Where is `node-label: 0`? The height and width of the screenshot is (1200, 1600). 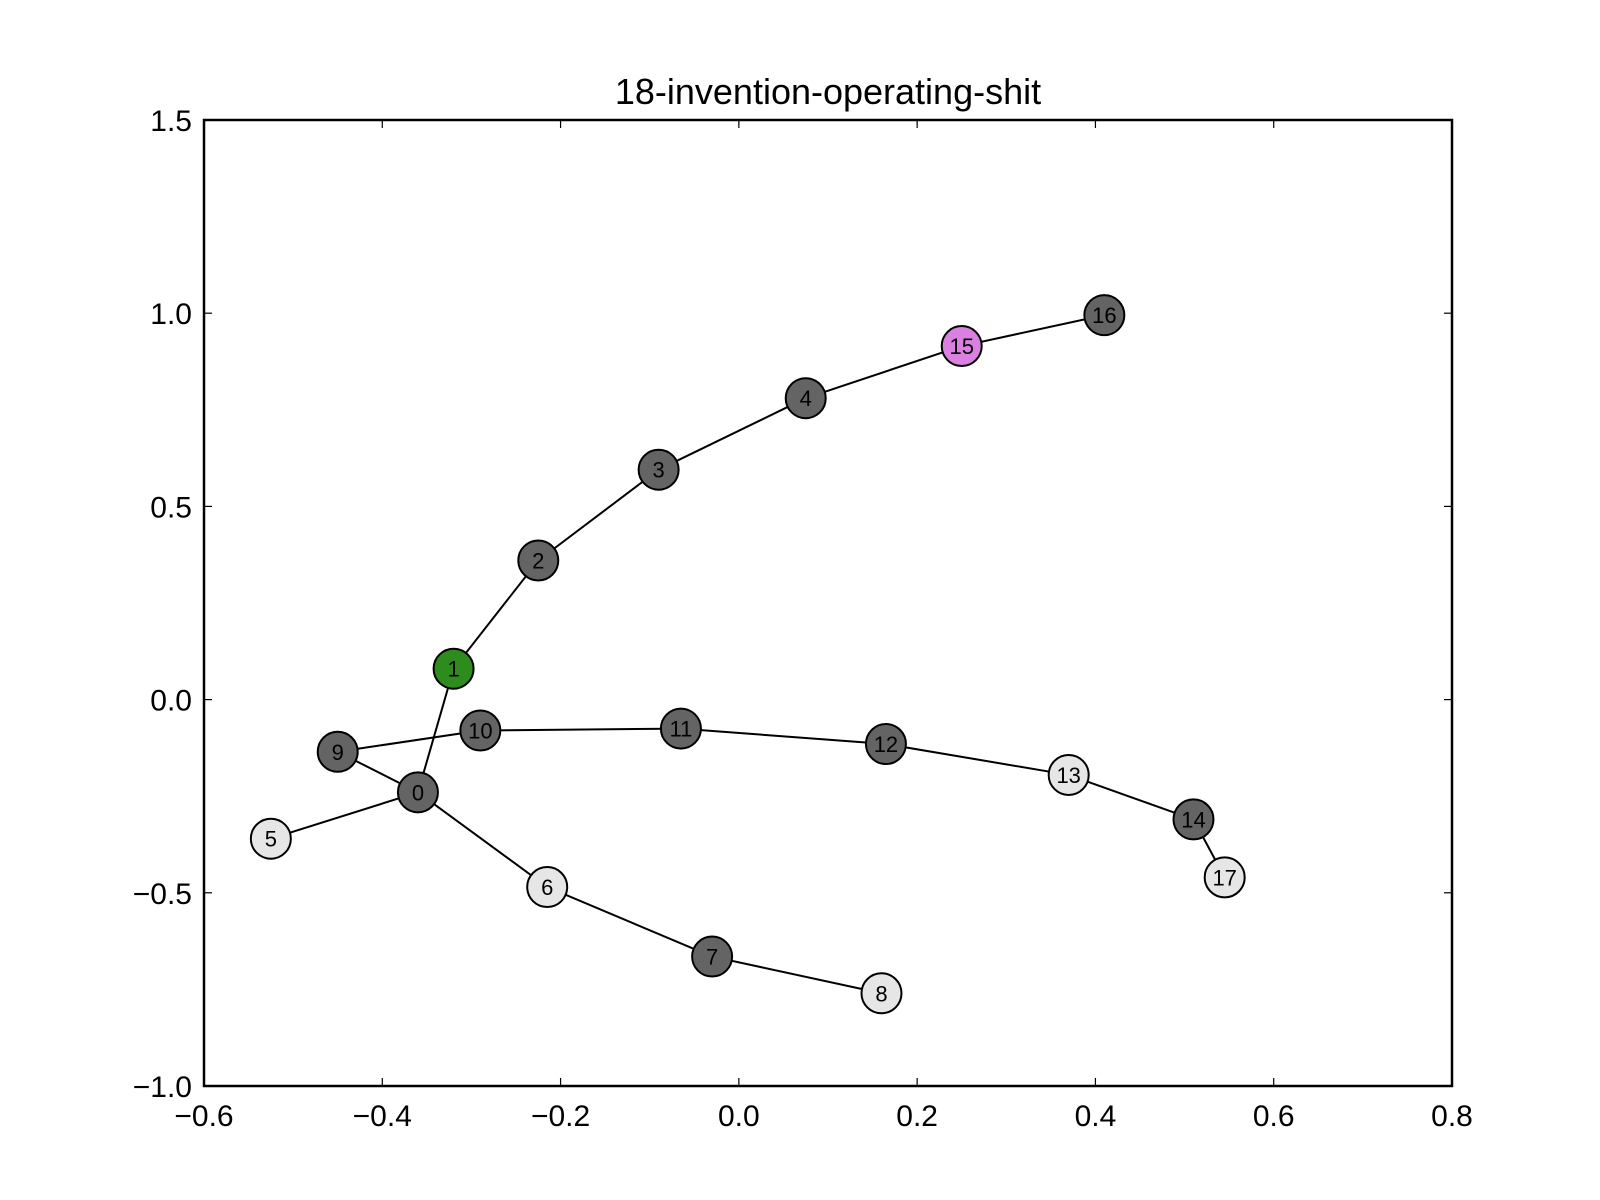 node-label: 0 is located at coordinates (418, 792).